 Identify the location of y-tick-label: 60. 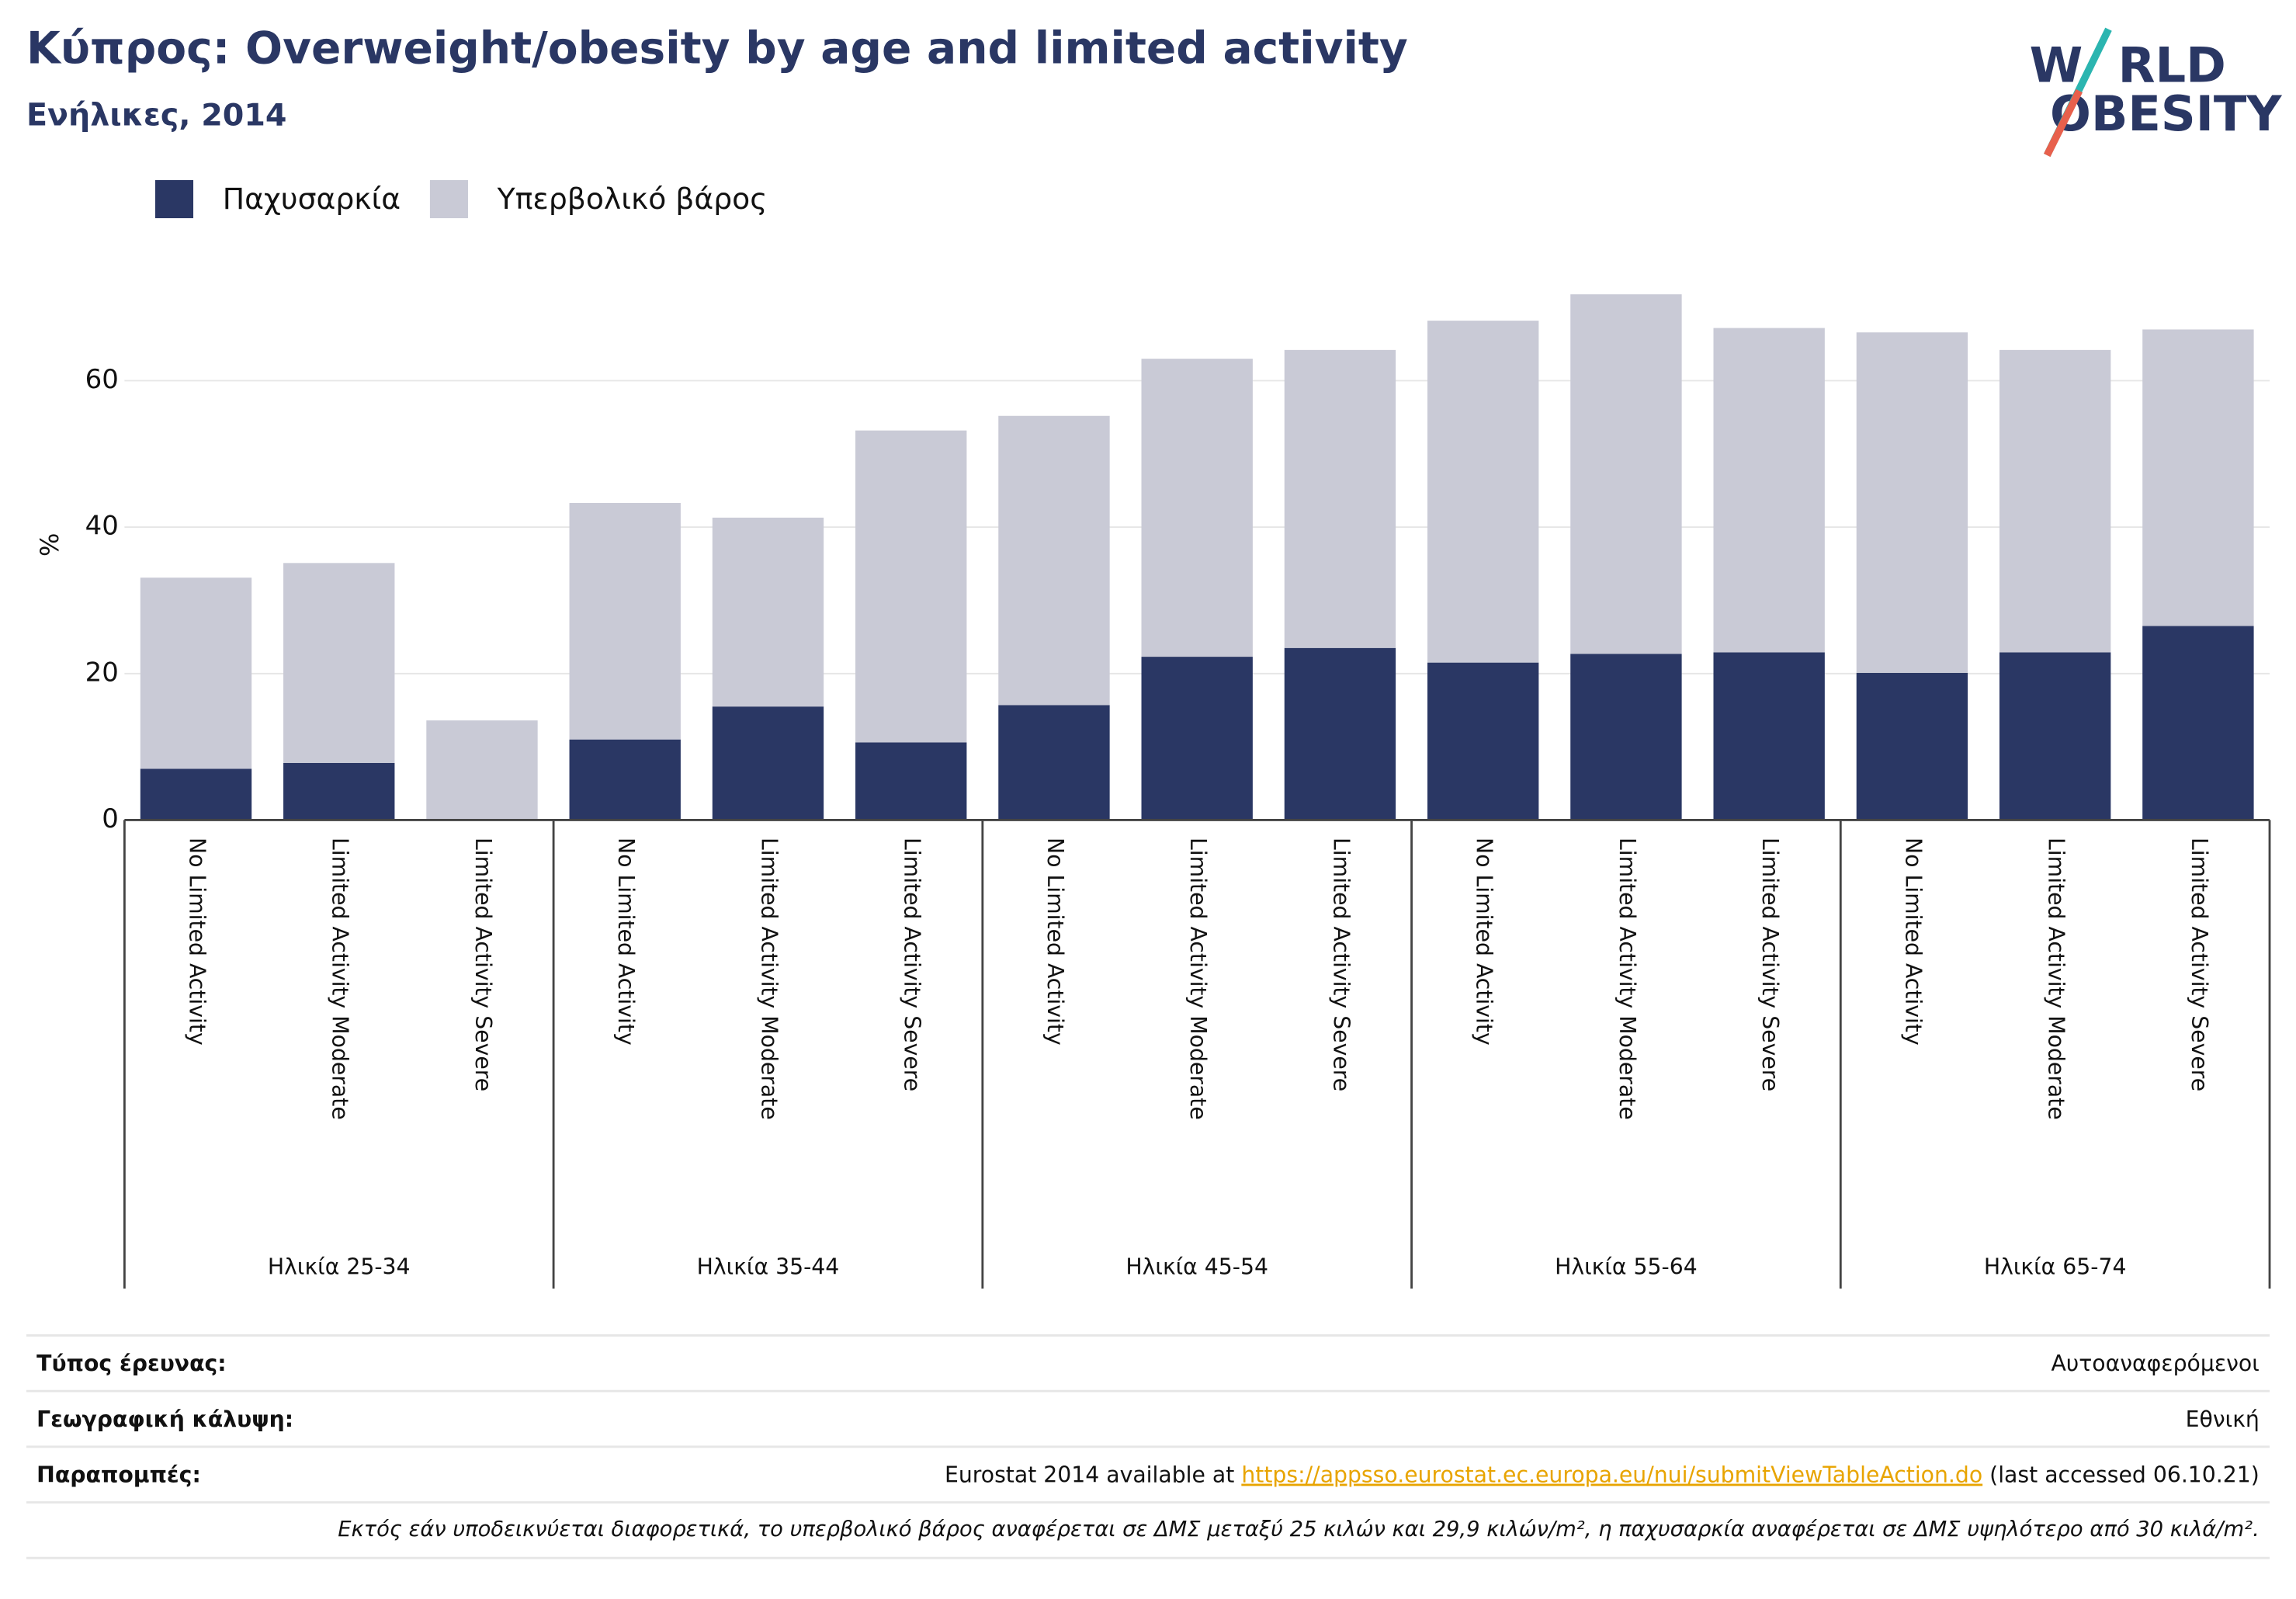
(102, 379).